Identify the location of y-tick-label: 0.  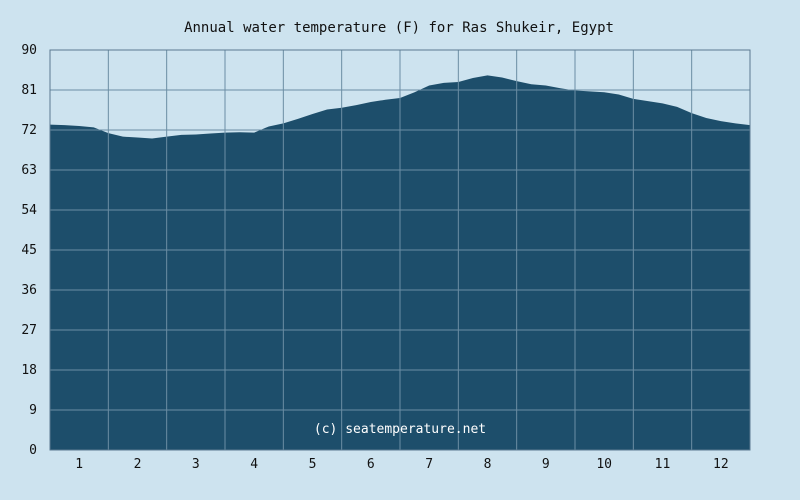
(33, 450).